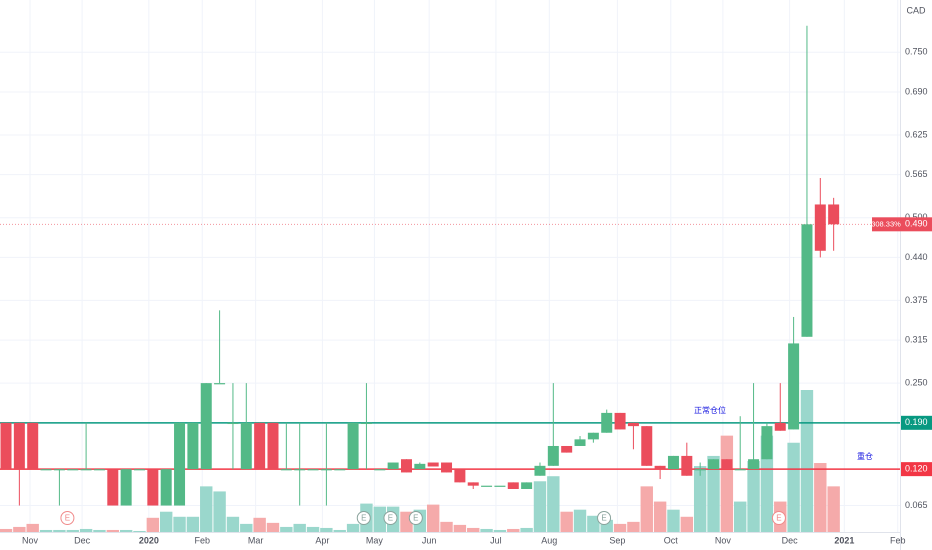  I want to click on level-price-box, so click(916, 469).